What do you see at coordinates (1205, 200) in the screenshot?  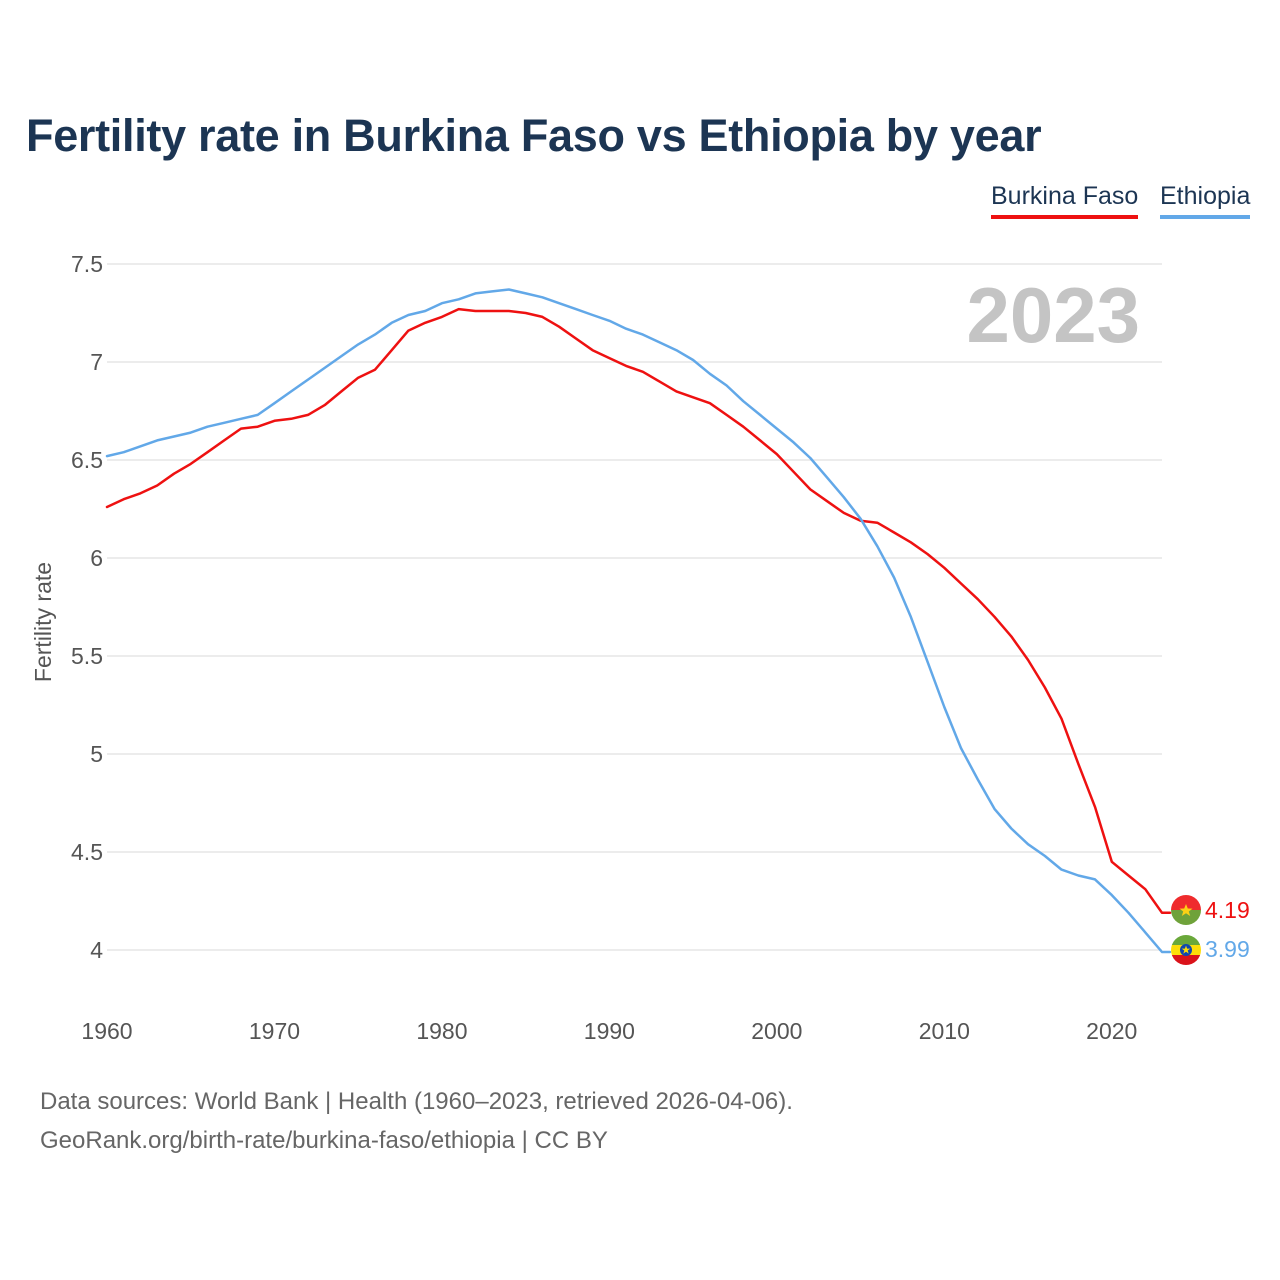 I see `legend-ethiopia: Ethiopia` at bounding box center [1205, 200].